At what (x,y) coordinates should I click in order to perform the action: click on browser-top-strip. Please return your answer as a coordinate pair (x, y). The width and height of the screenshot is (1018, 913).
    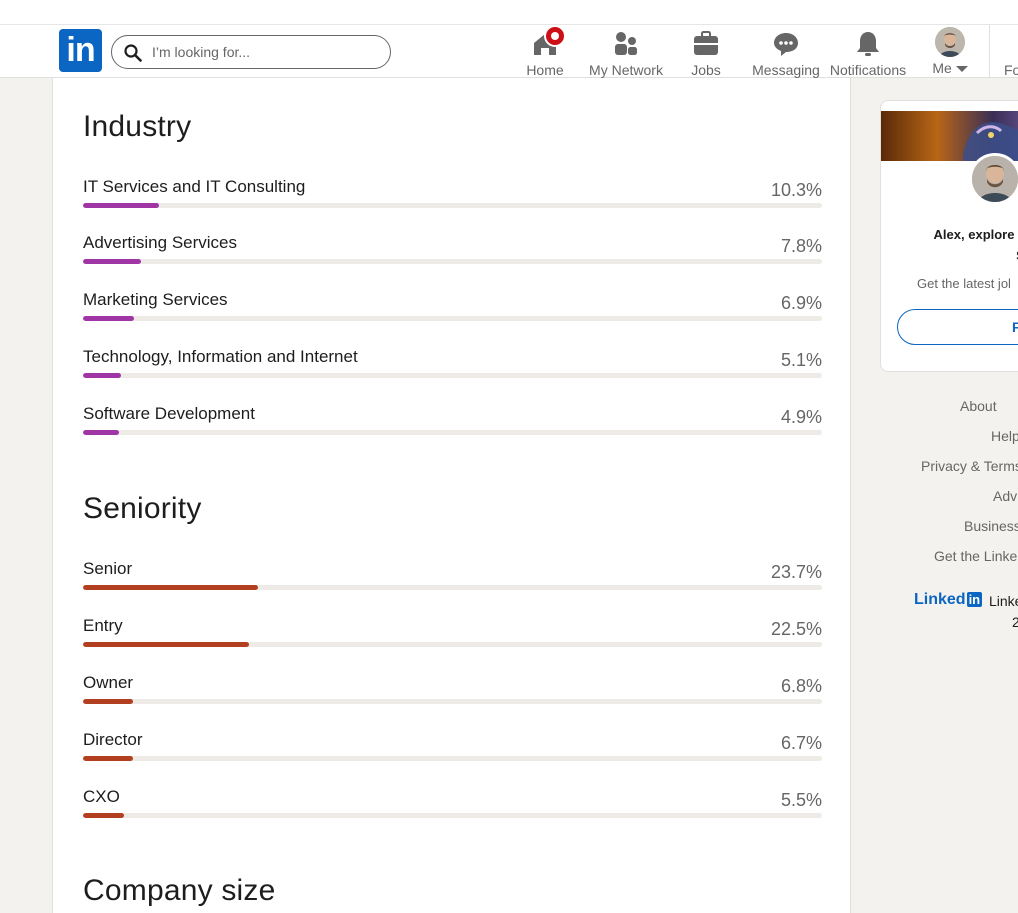
    Looking at the image, I should click on (509, 12).